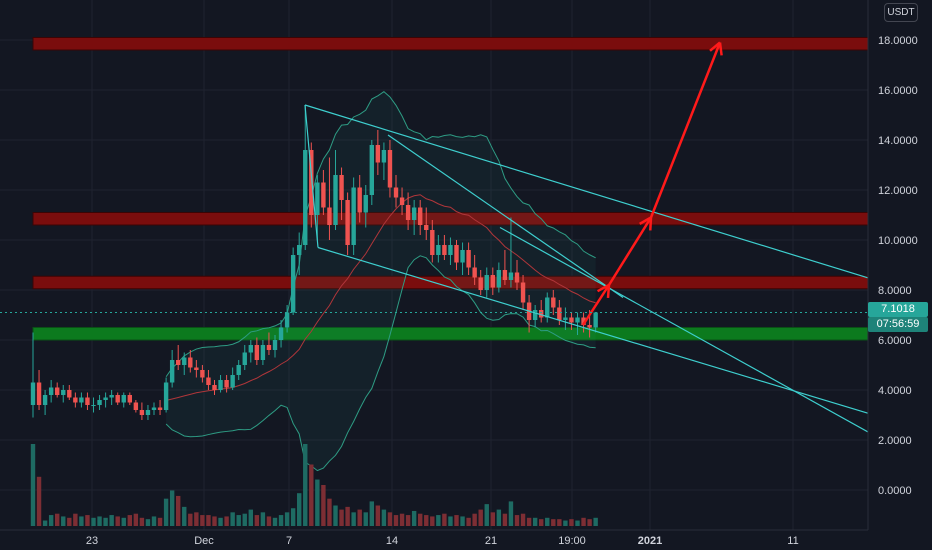 The height and width of the screenshot is (550, 932). I want to click on price-axis-bg, so click(900, 275).